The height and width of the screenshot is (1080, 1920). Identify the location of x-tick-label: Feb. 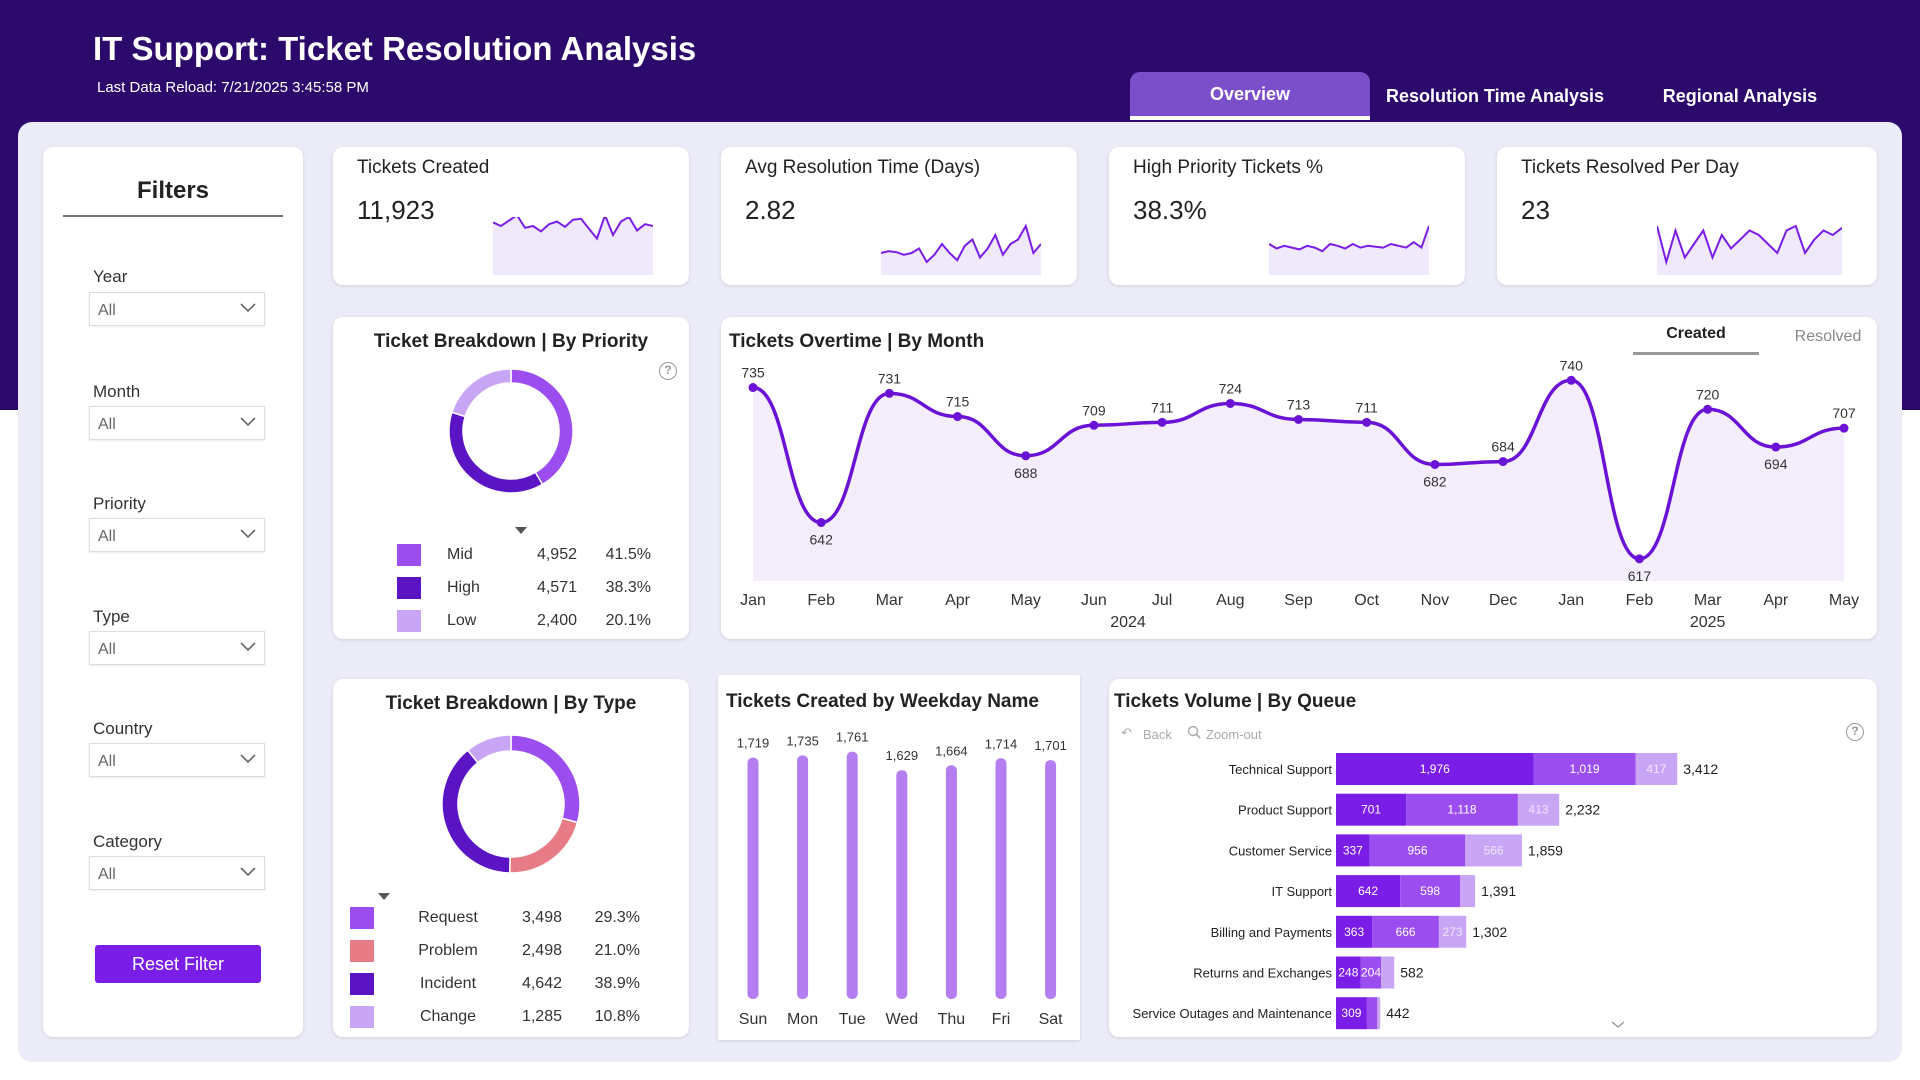
(1640, 600).